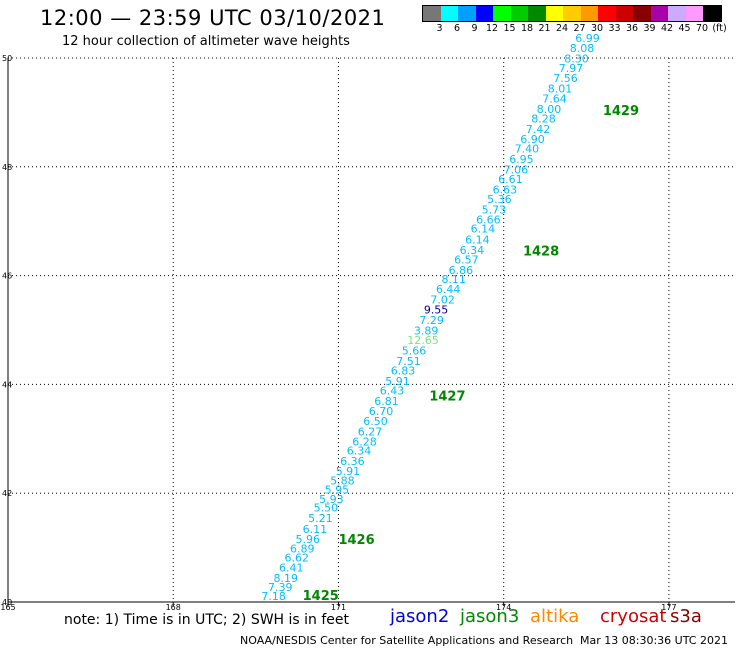 Image resolution: width=740 pixels, height=650 pixels. Describe the element at coordinates (579, 28) in the screenshot. I see `color-scale-label: 27` at that location.